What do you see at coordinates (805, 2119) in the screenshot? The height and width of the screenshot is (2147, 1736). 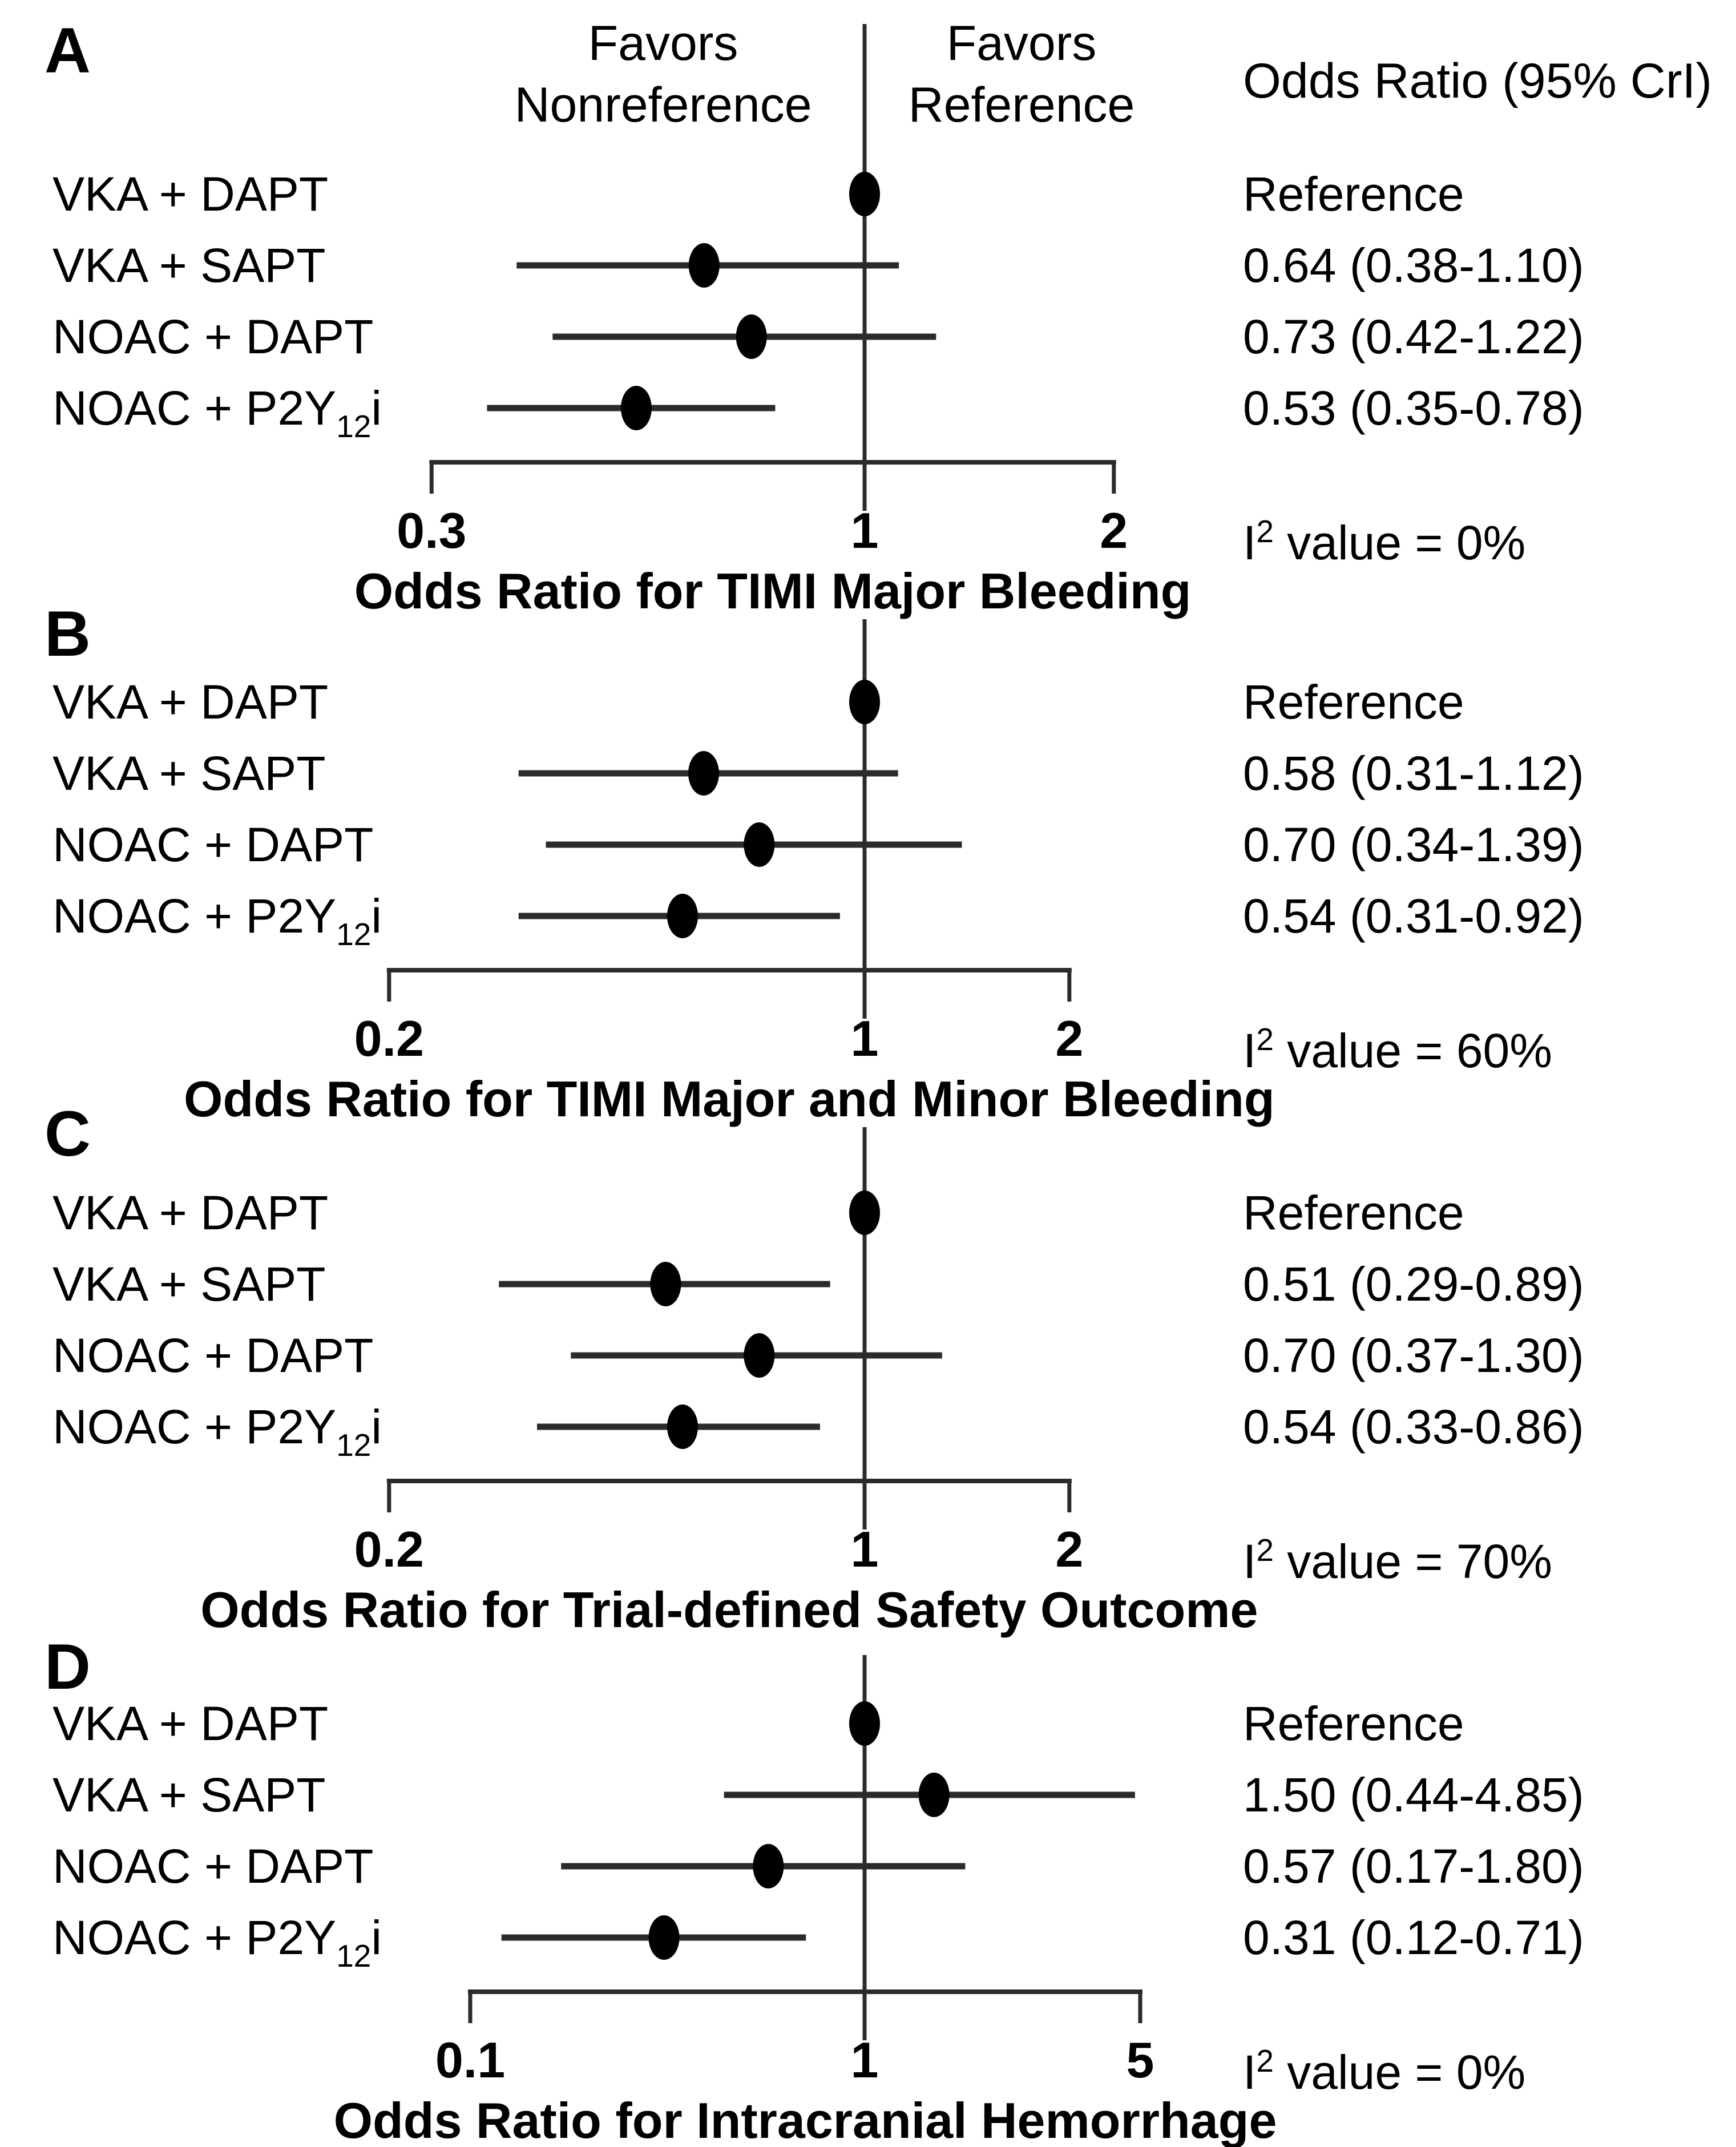 I see `x-axis-title: Odds Ratio for Intracranial Hemorrhage` at bounding box center [805, 2119].